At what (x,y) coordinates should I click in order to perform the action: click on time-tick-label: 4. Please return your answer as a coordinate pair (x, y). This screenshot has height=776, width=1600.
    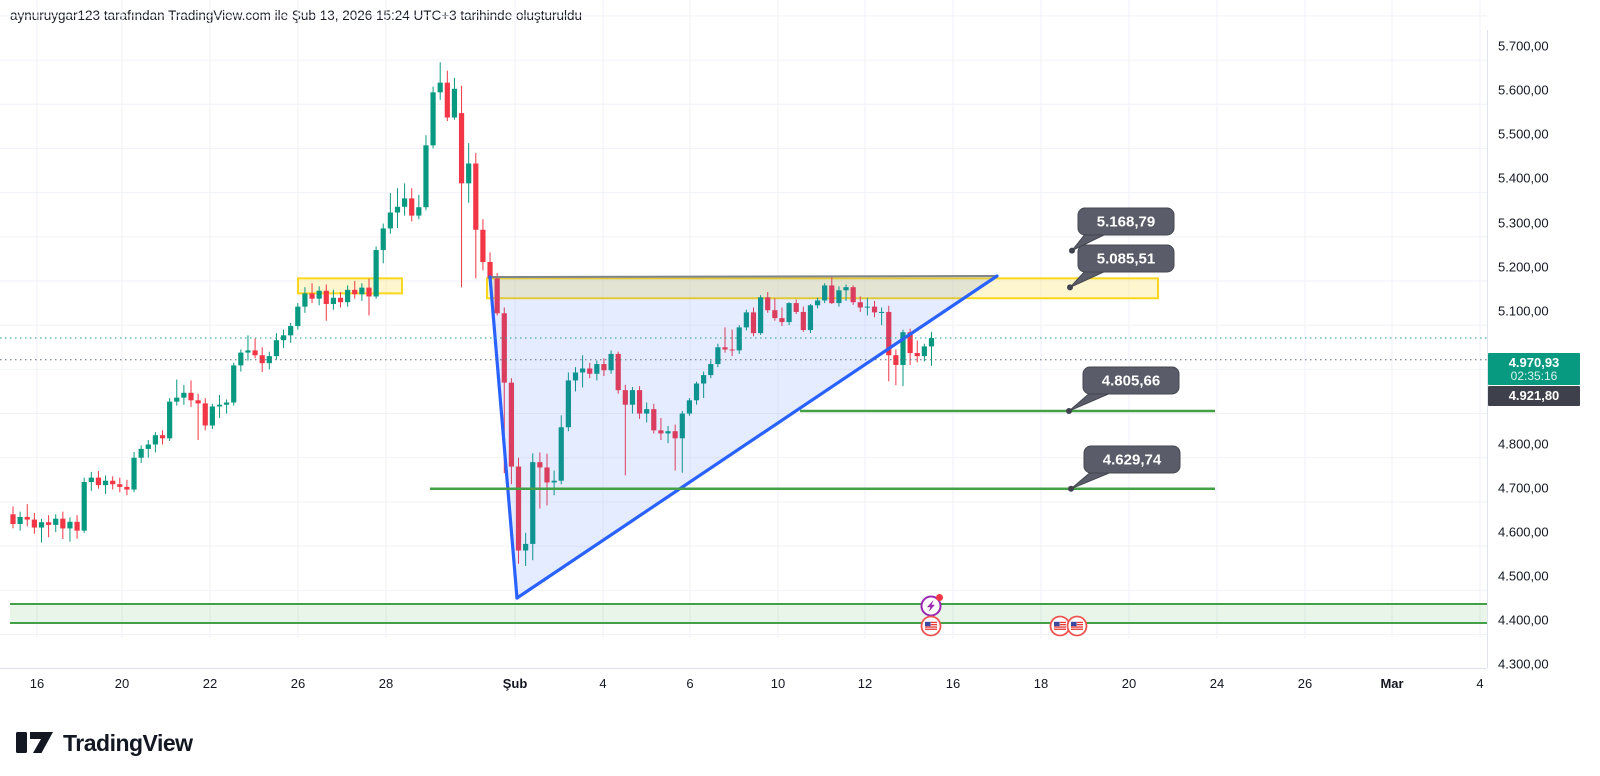
    Looking at the image, I should click on (603, 683).